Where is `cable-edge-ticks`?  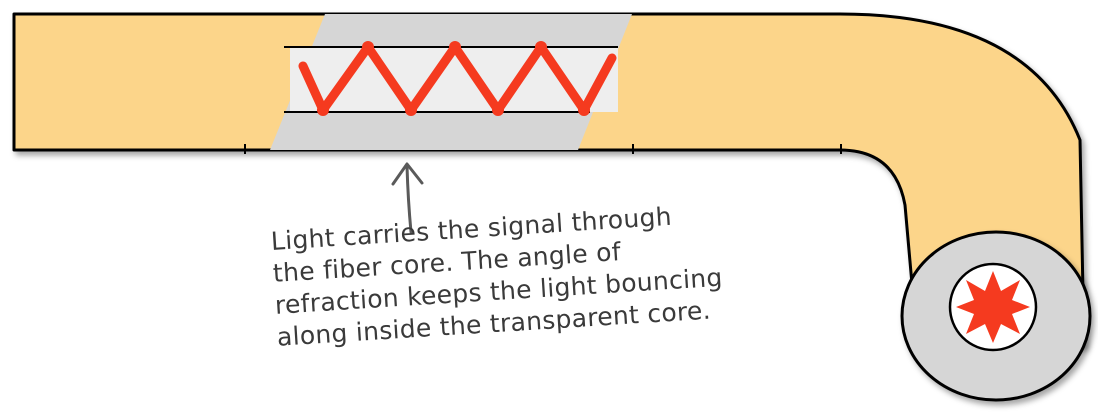
cable-edge-ticks is located at coordinates (543, 149).